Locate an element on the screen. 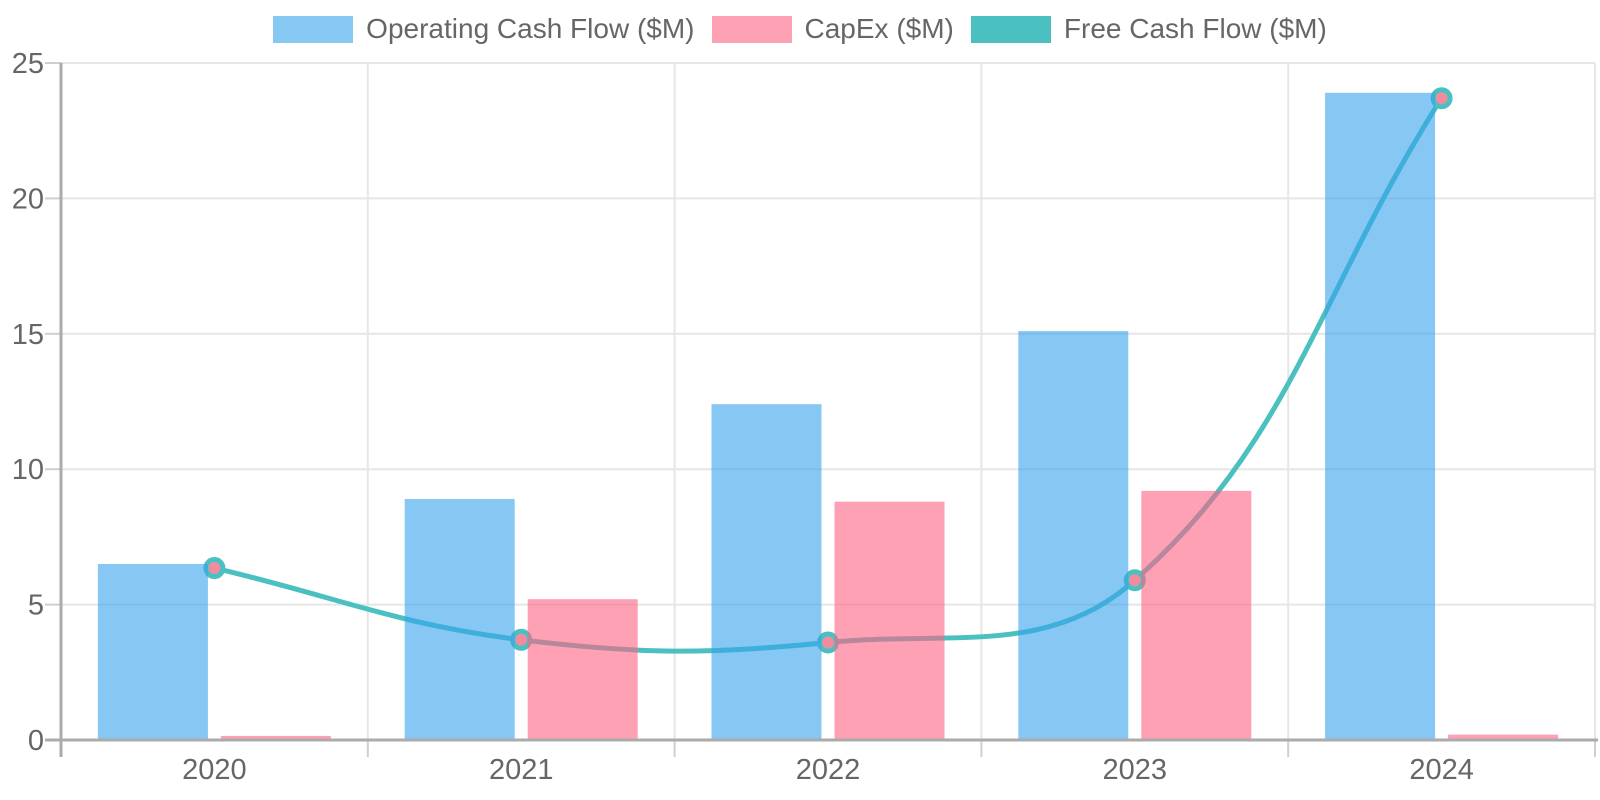 Image resolution: width=1600 pixels, height=800 pixels. bar-capex-m-2024 is located at coordinates (1503, 737).